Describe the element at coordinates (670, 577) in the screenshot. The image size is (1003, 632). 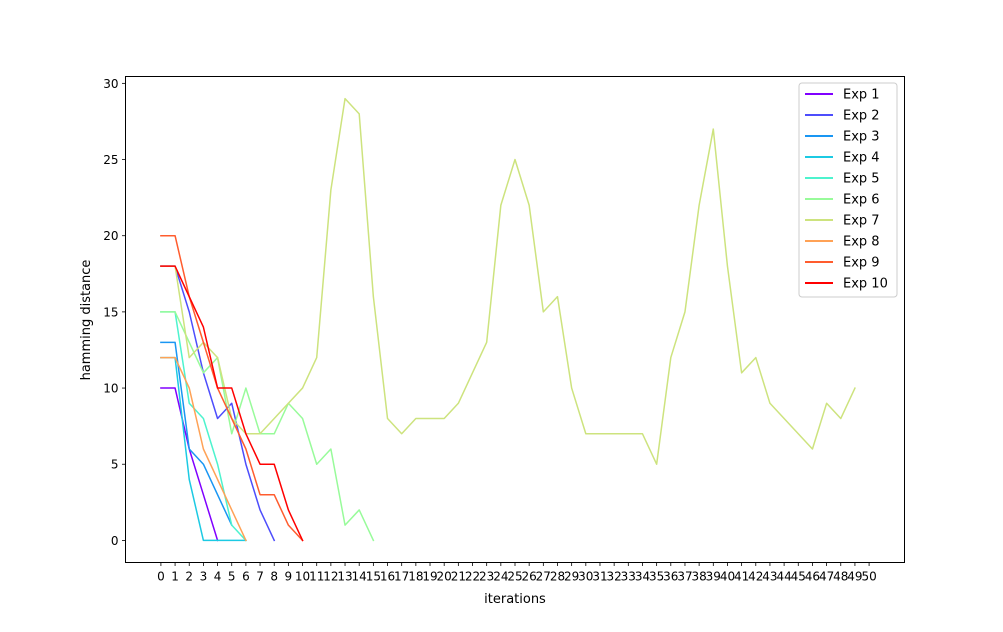
I see `x-tick-label: 36` at that location.